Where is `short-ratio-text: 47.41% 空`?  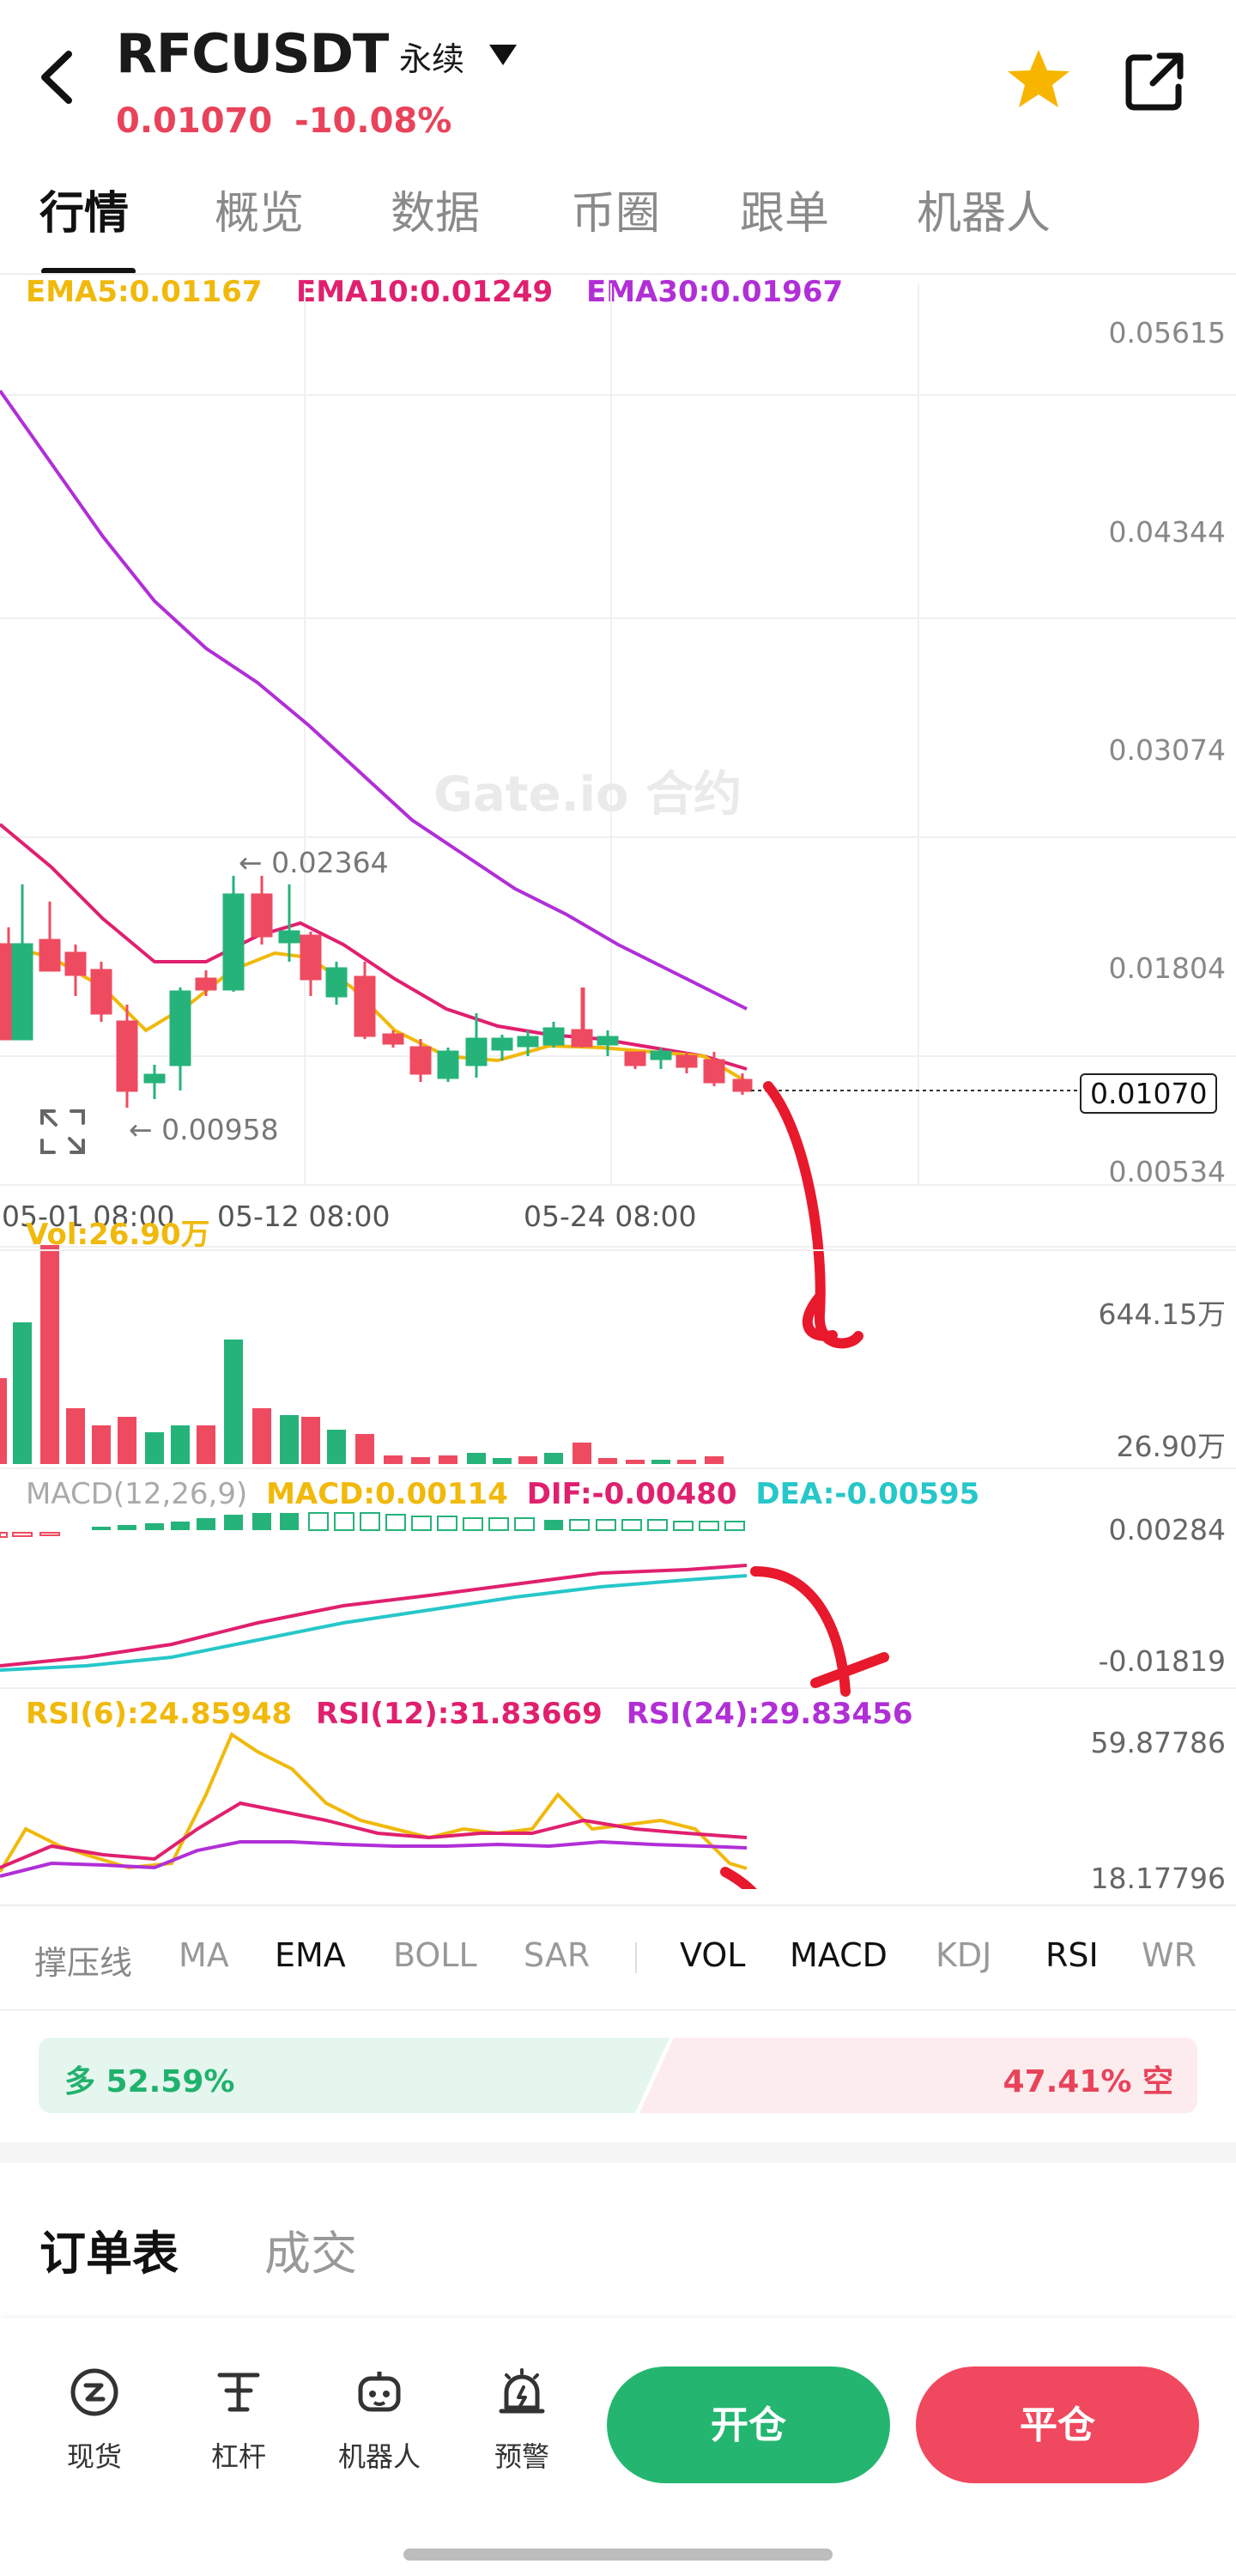 short-ratio-text: 47.41% 空 is located at coordinates (1088, 2082).